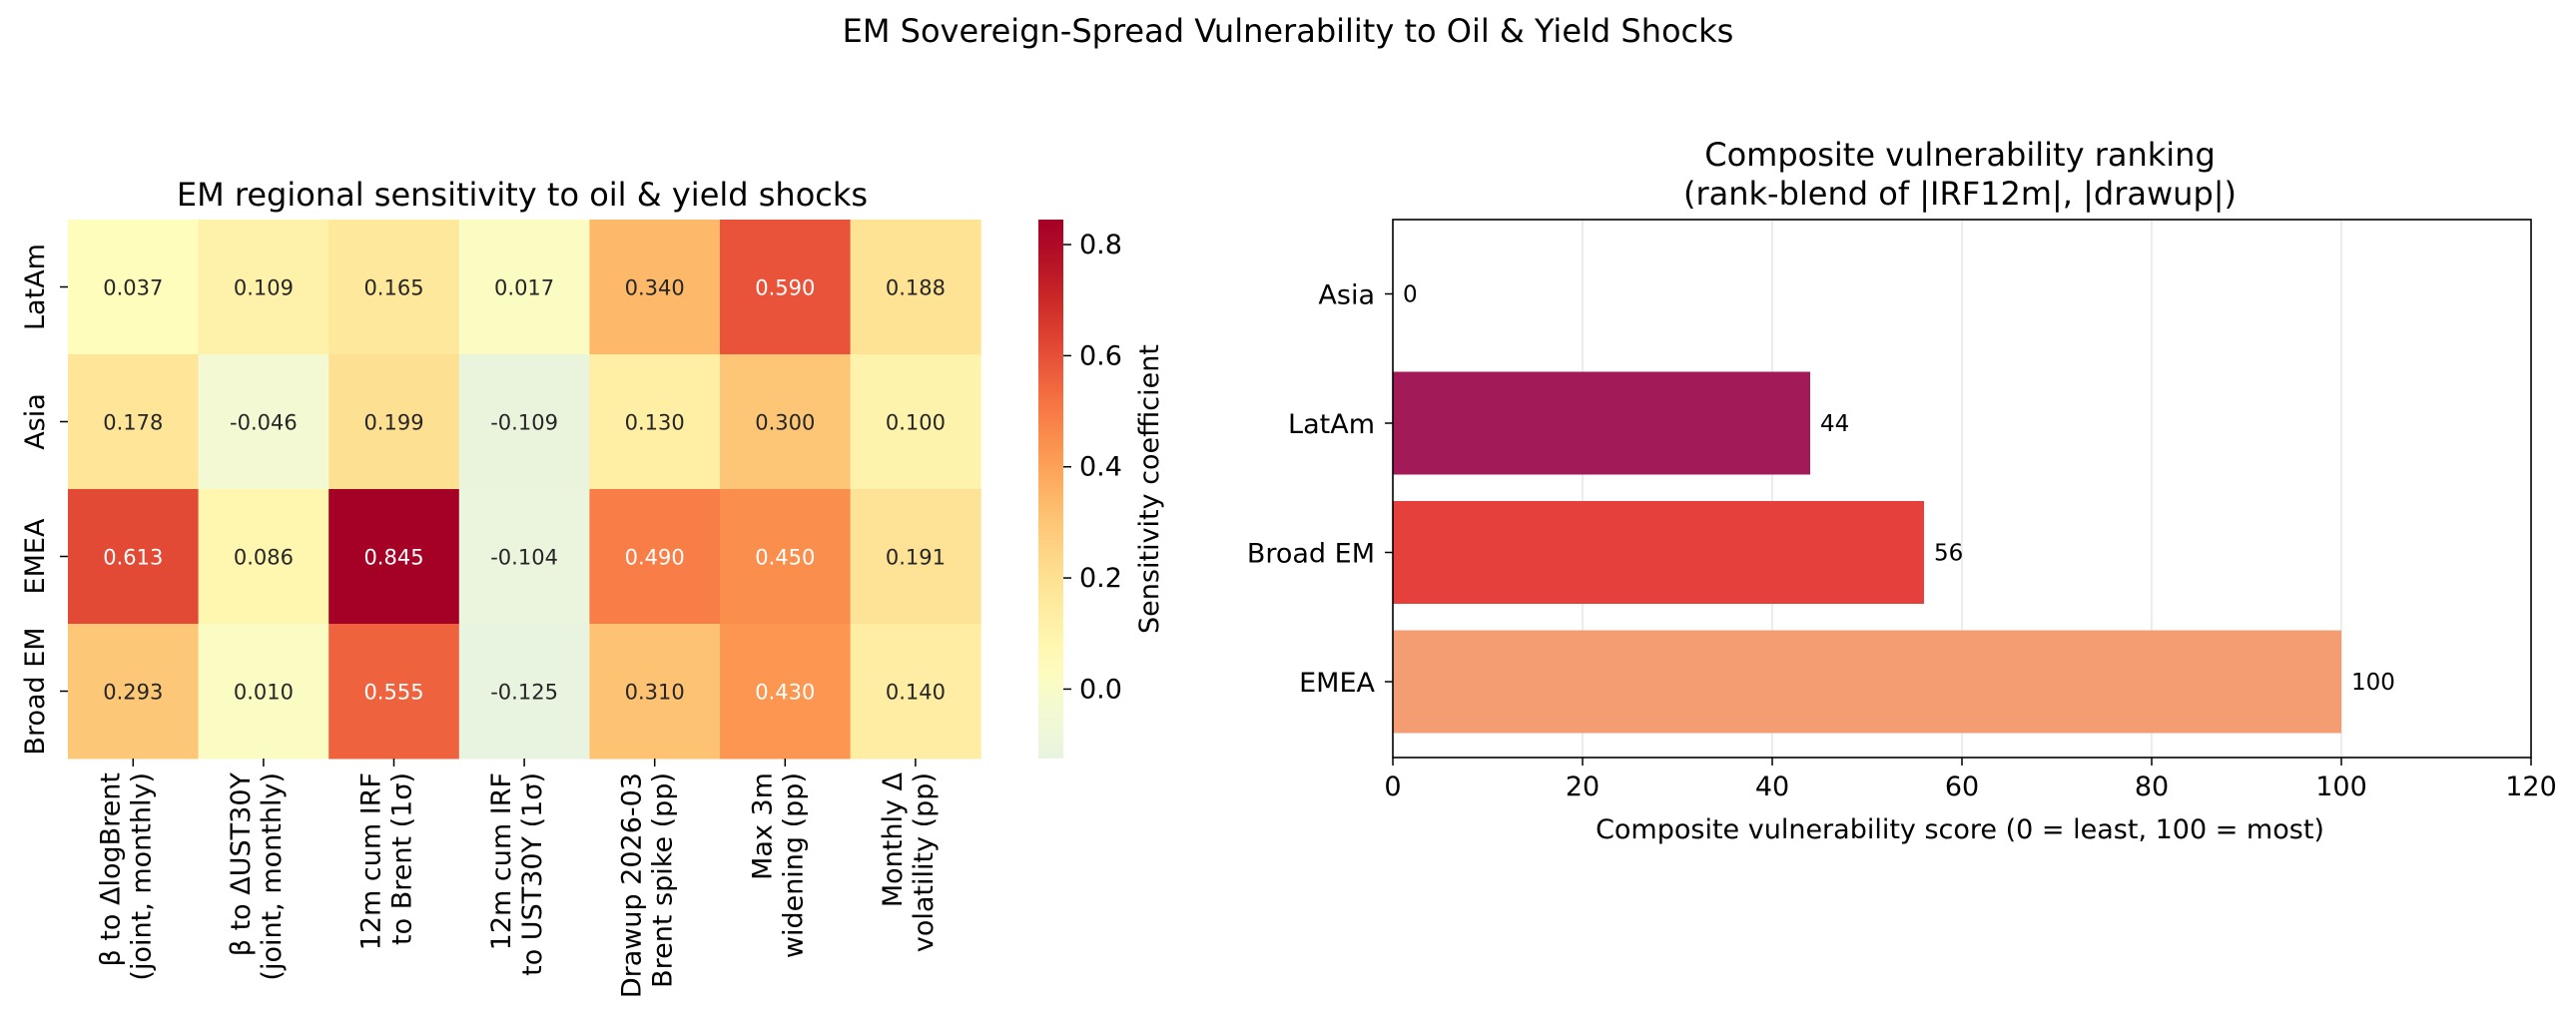 This screenshot has height=1028, width=2576. Describe the element at coordinates (894, 839) in the screenshot. I see `heatmap-col-label-line-1: Monthly Δ` at that location.